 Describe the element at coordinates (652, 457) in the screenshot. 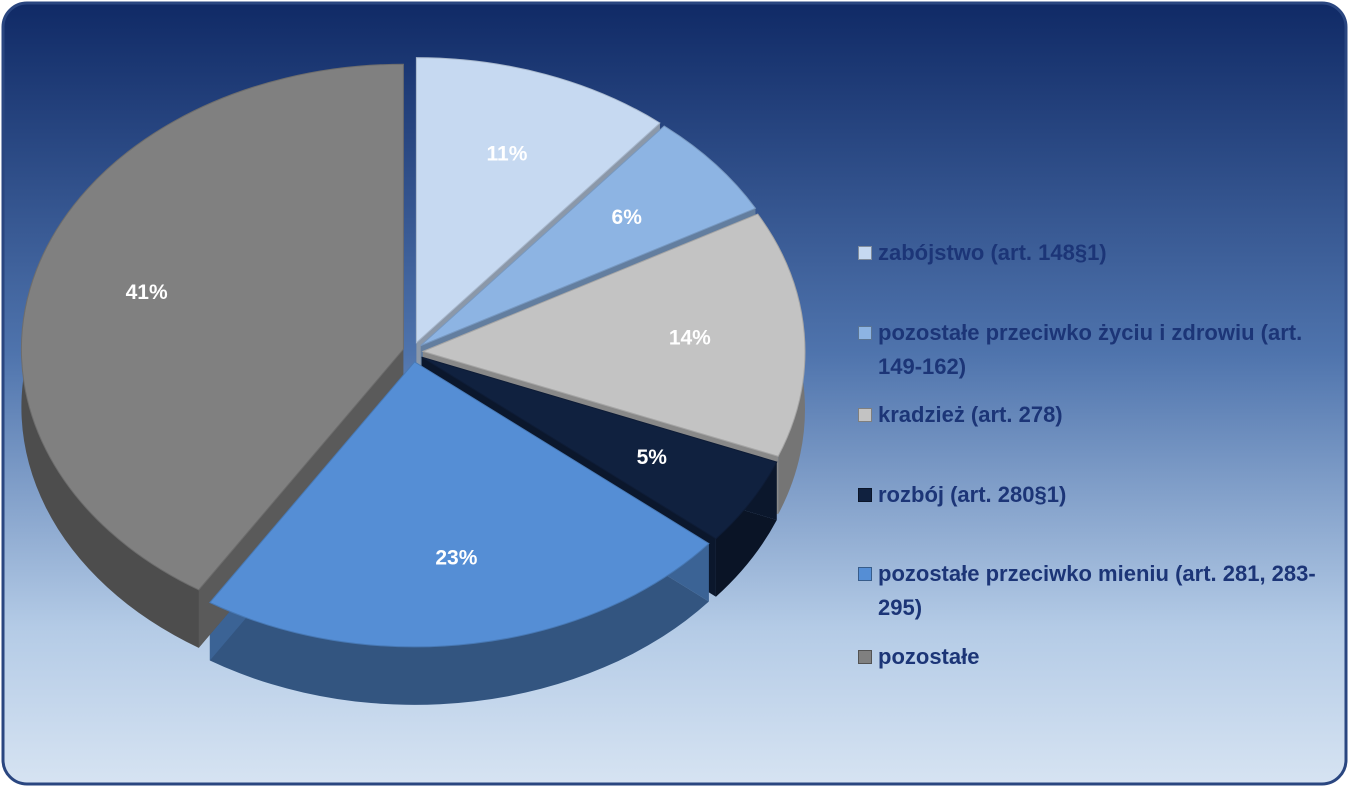

I see `data-label: 5%` at that location.